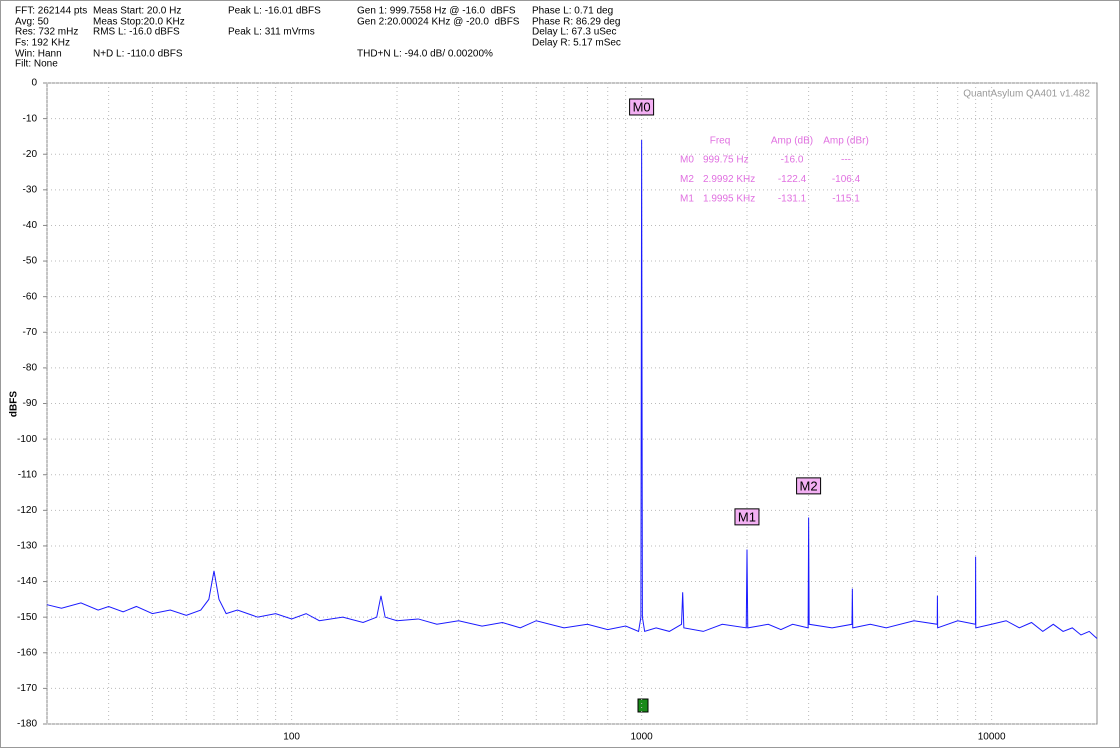 The height and width of the screenshot is (748, 1120). I want to click on marker-label: M0, so click(642, 106).